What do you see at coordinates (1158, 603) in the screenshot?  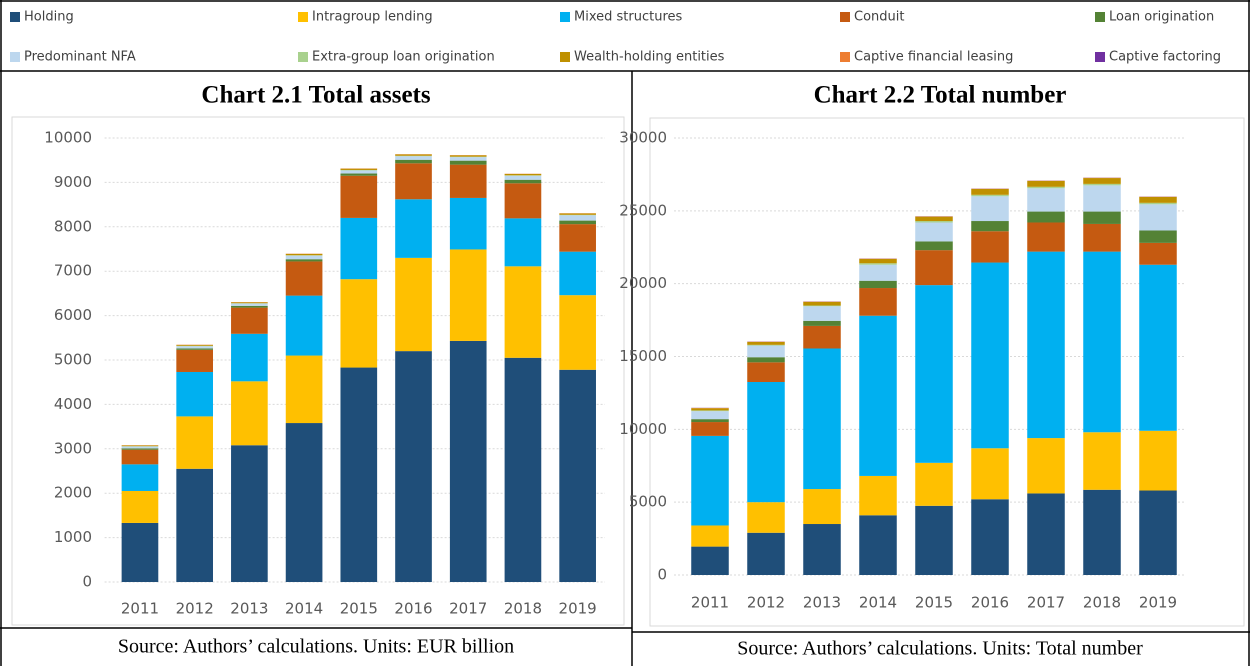 I see `x-tick-label: 2019` at bounding box center [1158, 603].